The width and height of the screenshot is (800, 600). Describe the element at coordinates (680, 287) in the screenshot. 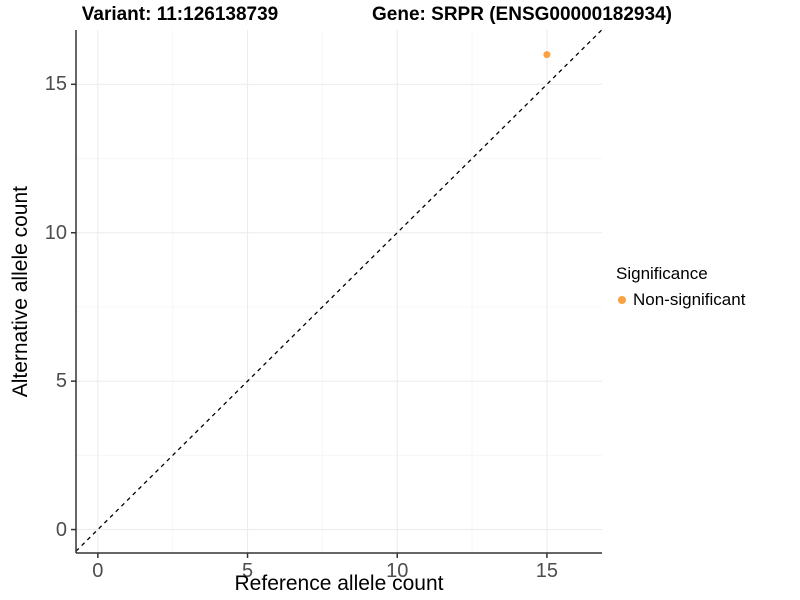

I see `legend: Significance Non-significant` at that location.